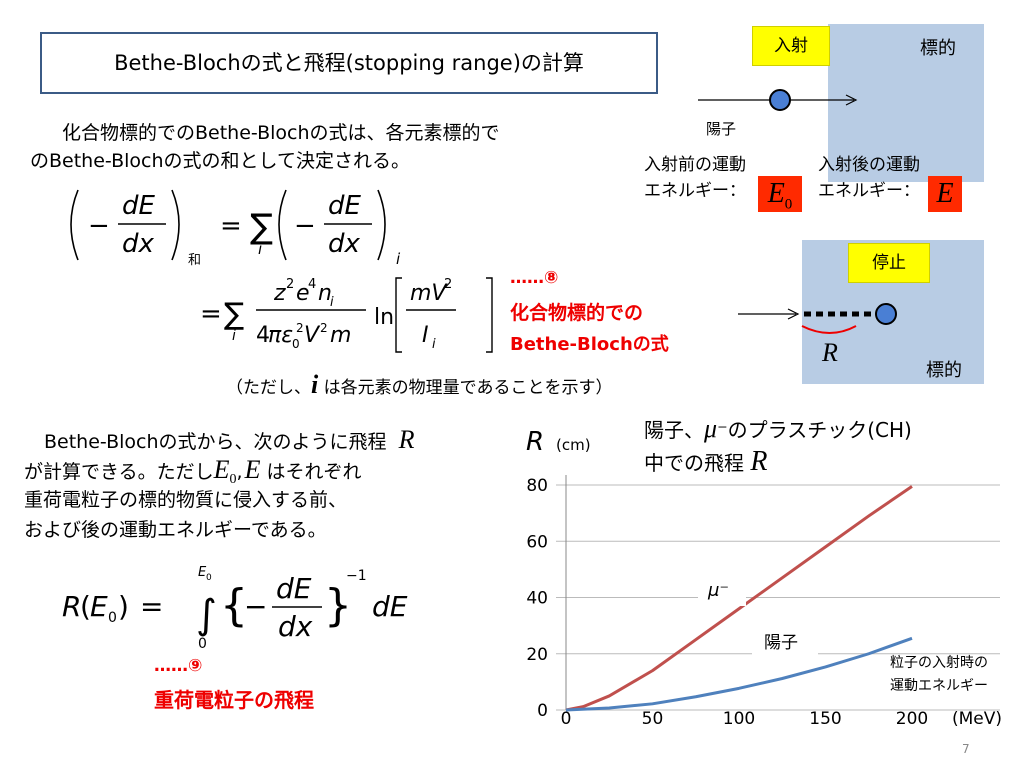  What do you see at coordinates (194, 260) in the screenshot?
I see `svg-text: 和` at bounding box center [194, 260].